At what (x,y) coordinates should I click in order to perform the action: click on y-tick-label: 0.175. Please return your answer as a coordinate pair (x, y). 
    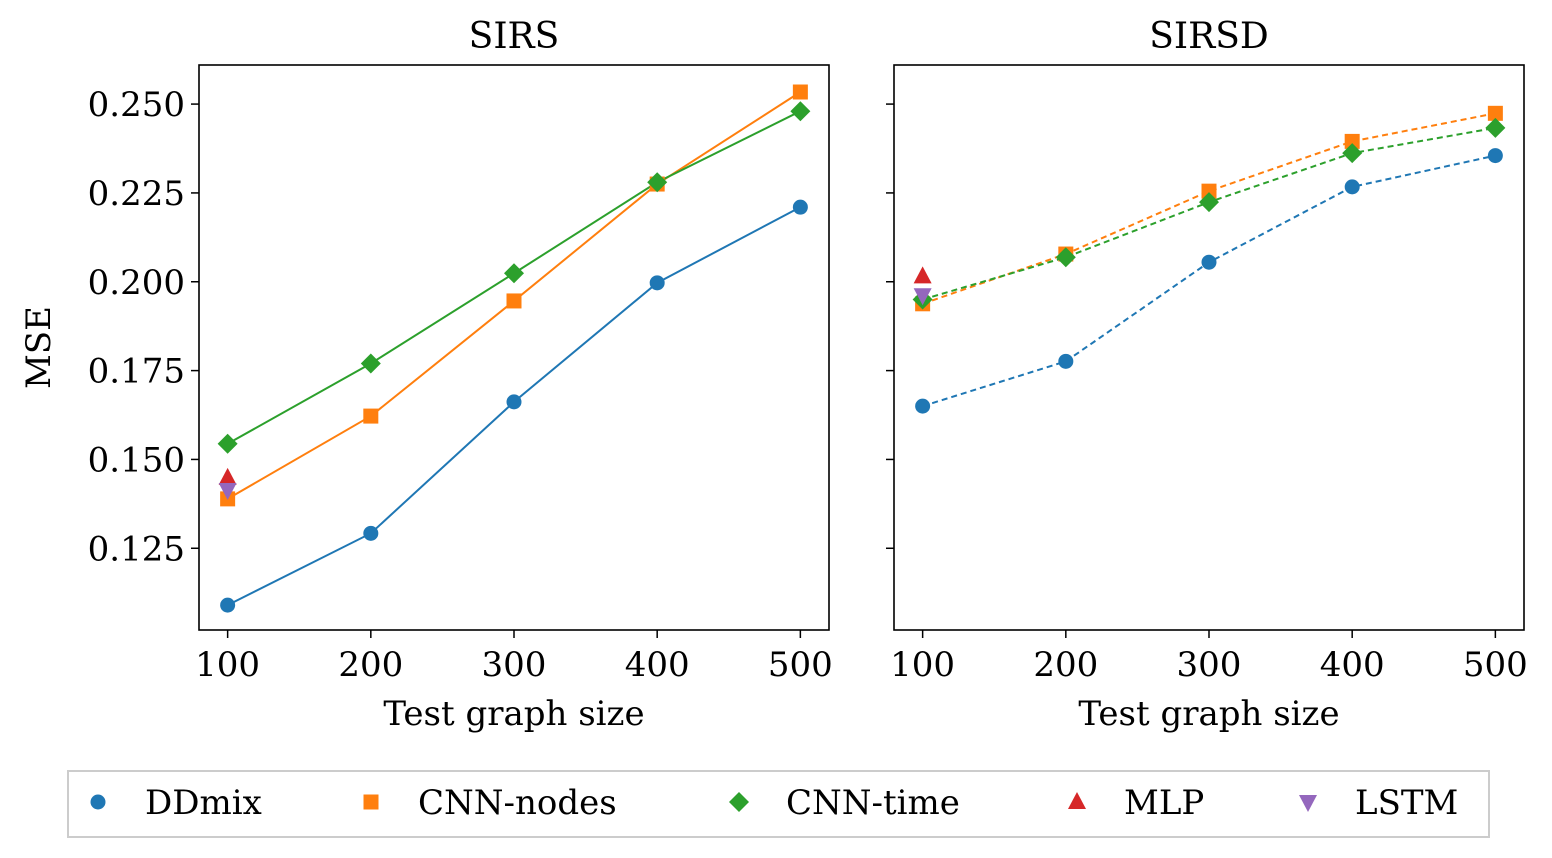
    Looking at the image, I should click on (136, 372).